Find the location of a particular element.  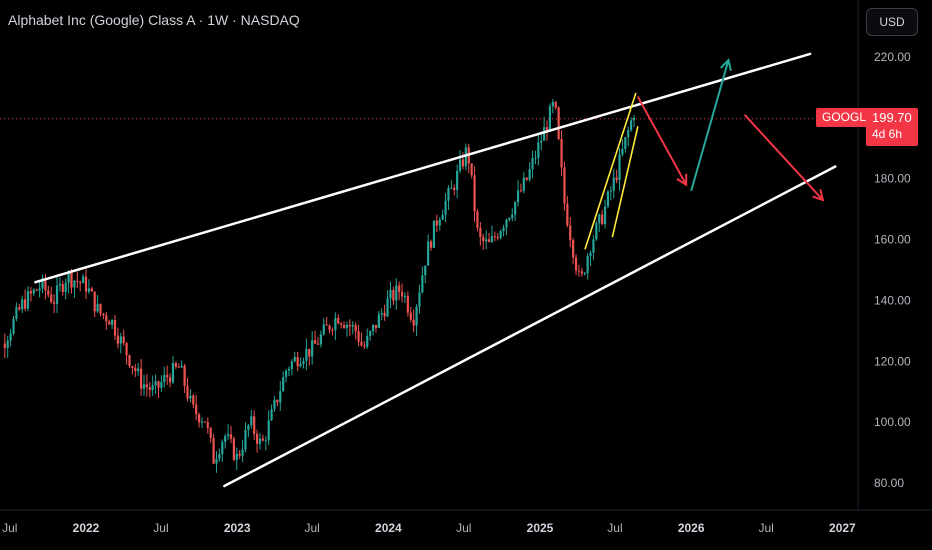

bar-countdown: 4d 6h is located at coordinates (887, 134).